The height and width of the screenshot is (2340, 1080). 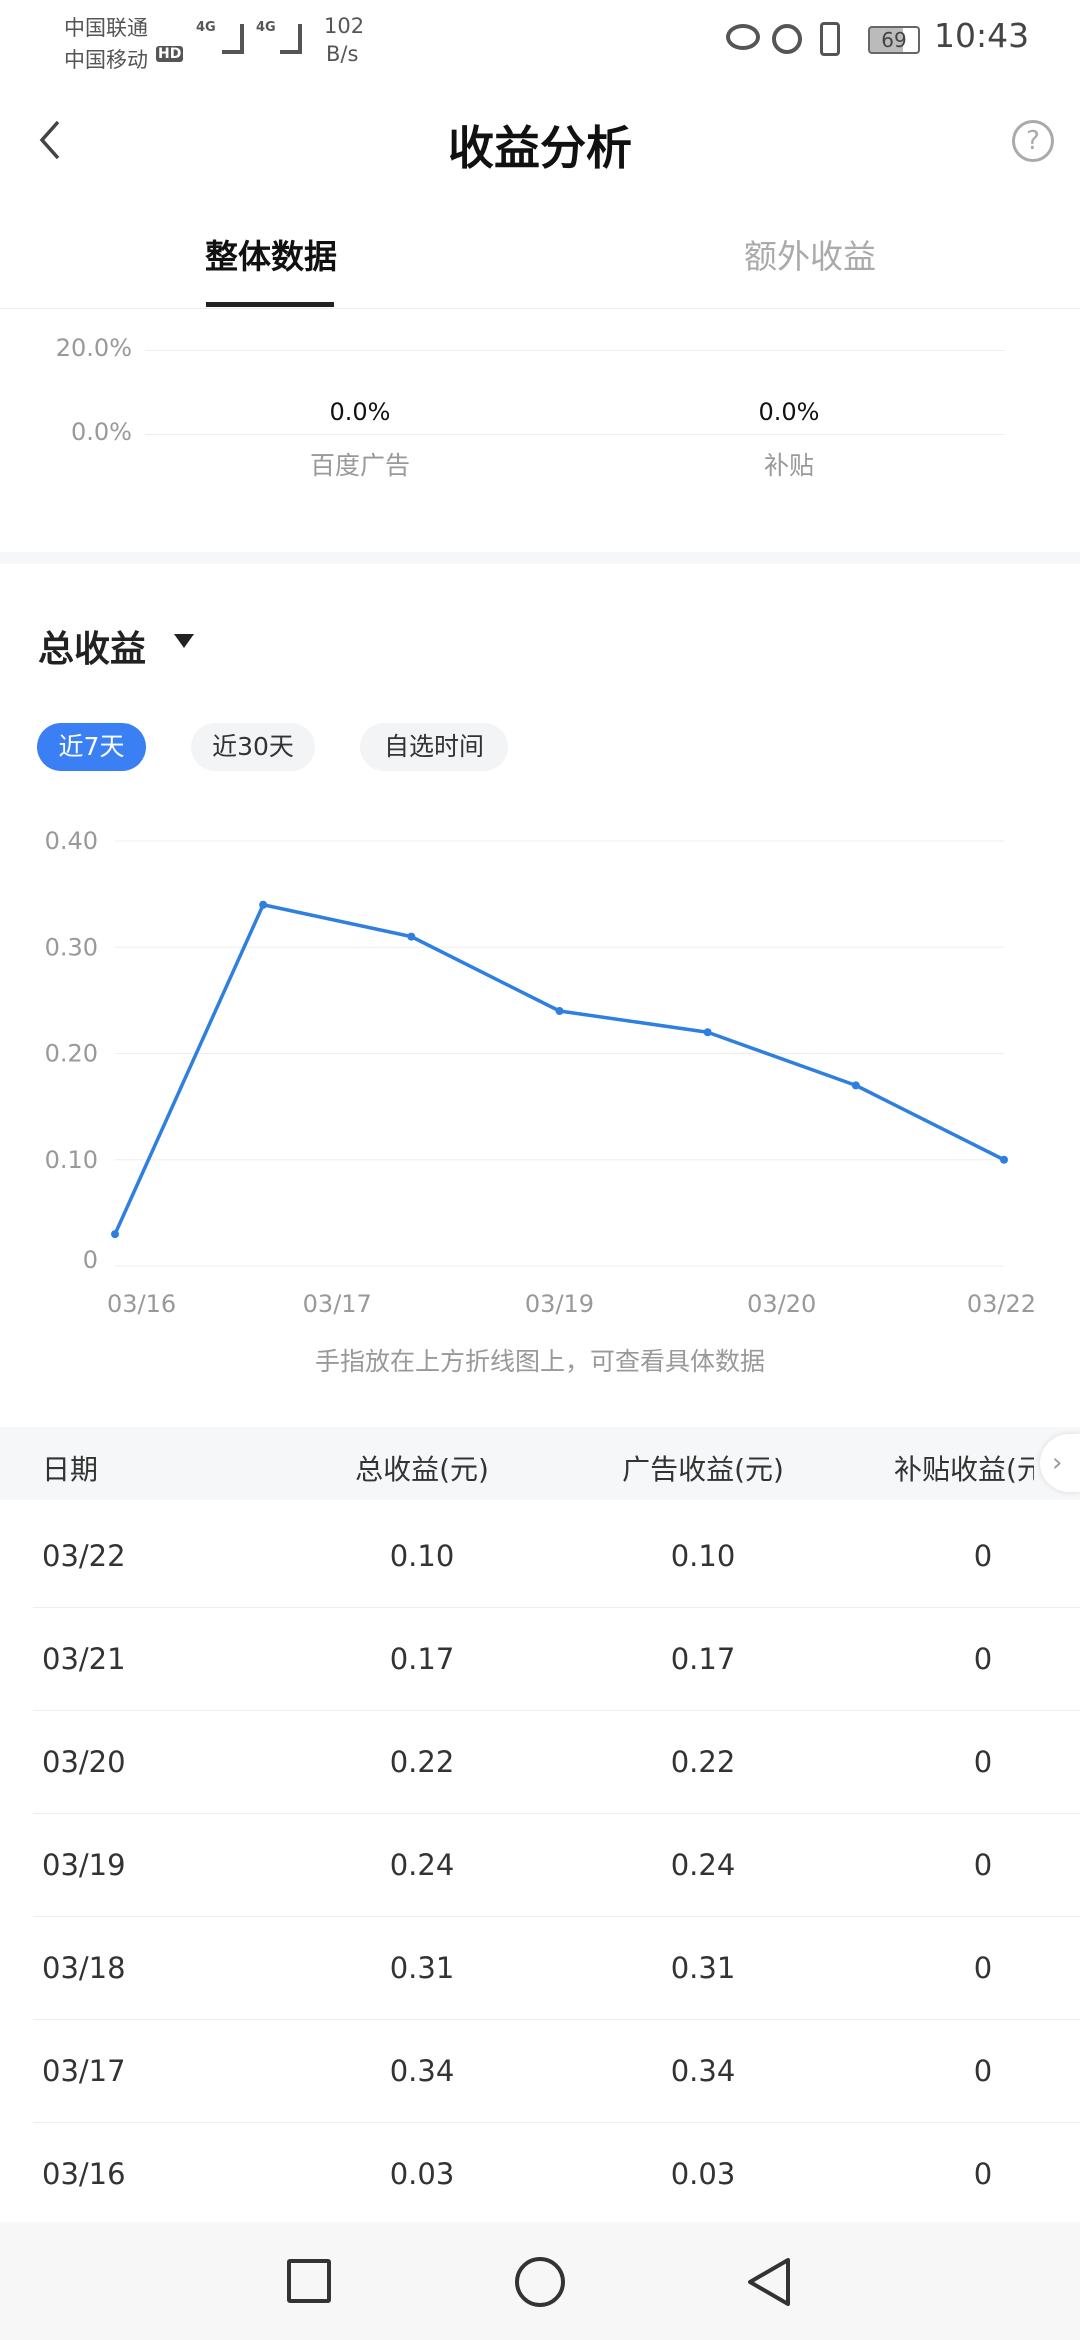 What do you see at coordinates (71, 1054) in the screenshot?
I see `y-tick-label: 0.20` at bounding box center [71, 1054].